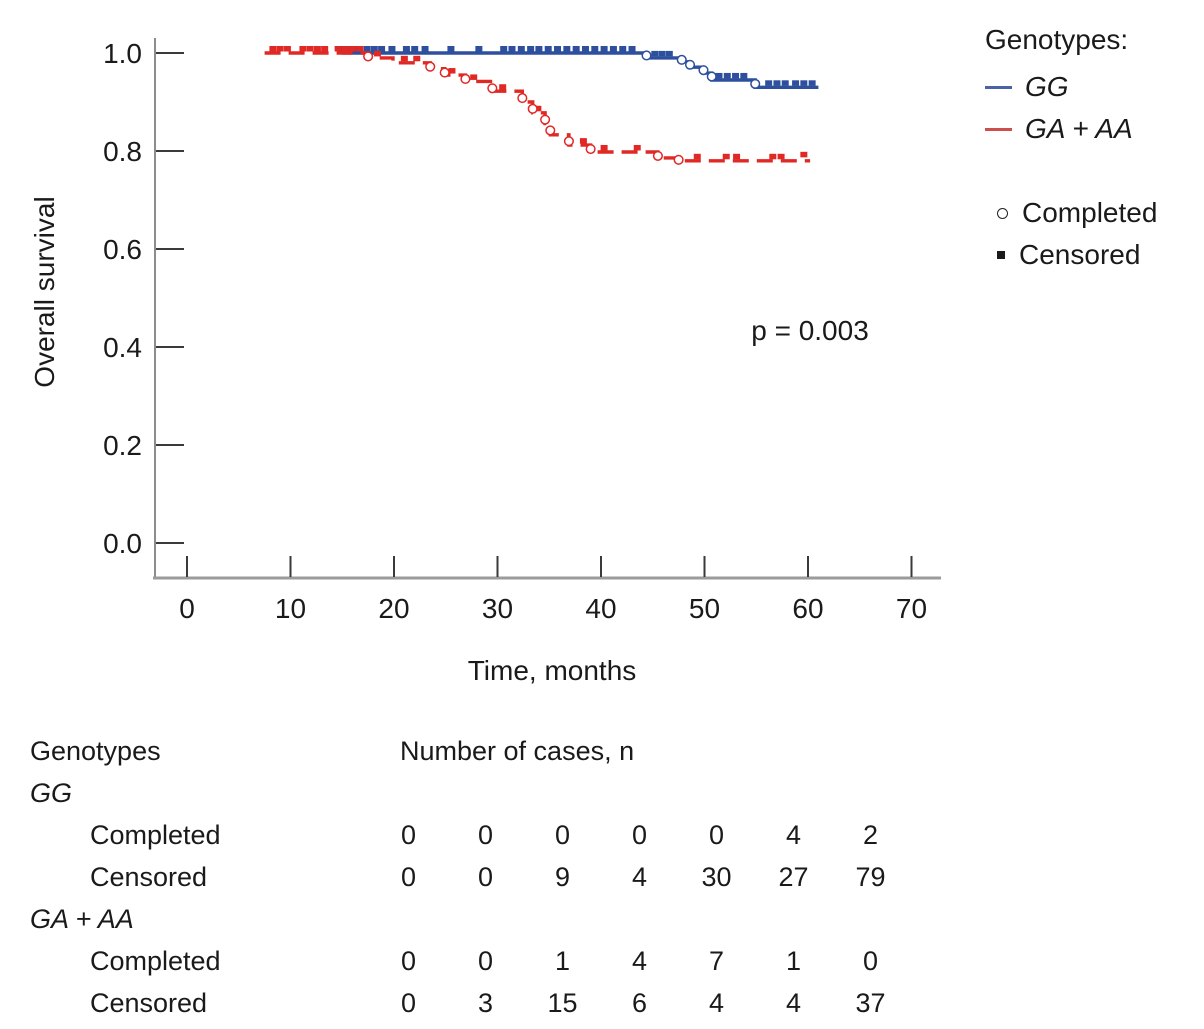  Describe the element at coordinates (1057, 39) in the screenshot. I see `legend-title: Genotypes:` at that location.